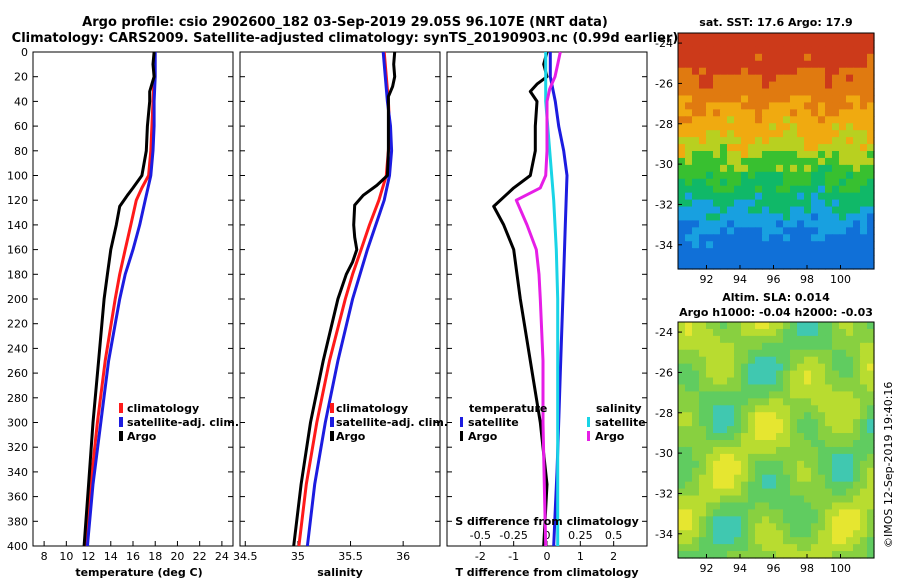 The image size is (900, 580). What do you see at coordinates (21, 77) in the screenshot?
I see `depth-tick-label: 20` at bounding box center [21, 77].